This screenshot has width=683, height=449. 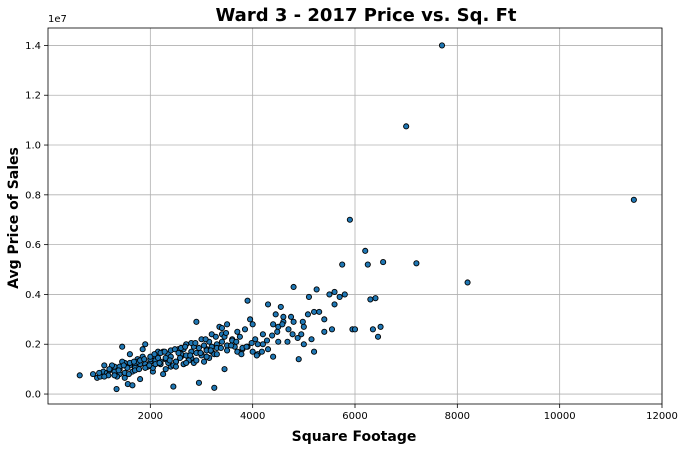 I want to click on y-axis-ticks: 0.0 0.2 0.4 0.6 0.8 1.0 1.2 1.4, so click(x=36, y=221).